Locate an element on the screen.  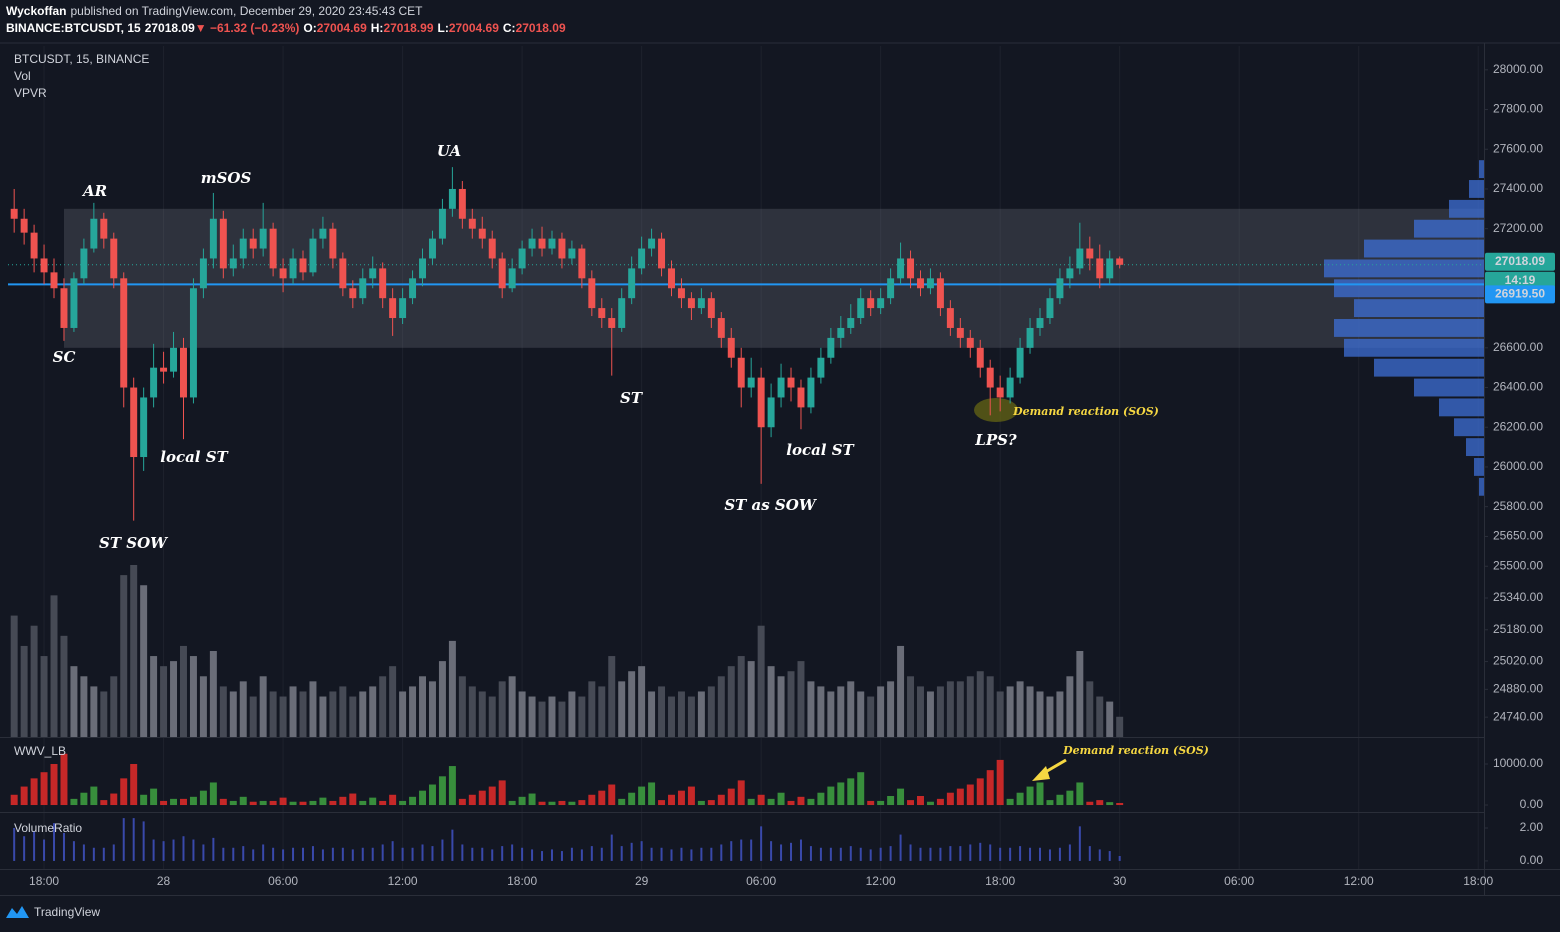
annotation: mSOS is located at coordinates (226, 178).